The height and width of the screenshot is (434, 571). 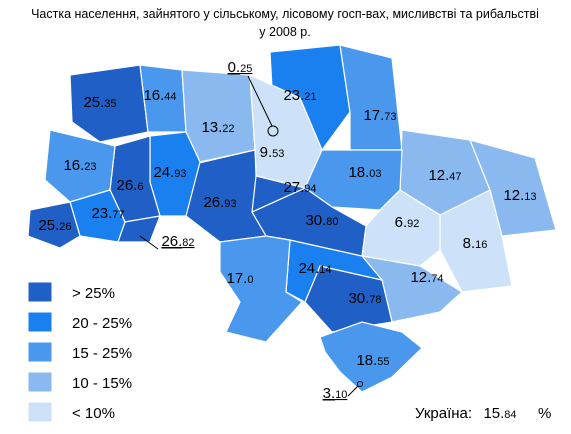 I want to click on title: у 2008 р., so click(x=284, y=32).